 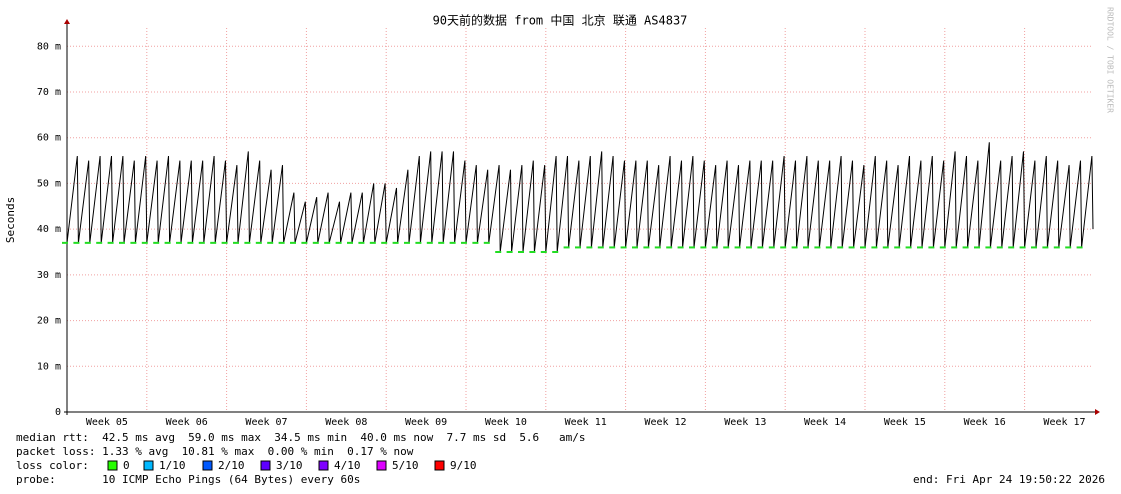 What do you see at coordinates (905, 422) in the screenshot?
I see `x-tick-label: Week 15` at bounding box center [905, 422].